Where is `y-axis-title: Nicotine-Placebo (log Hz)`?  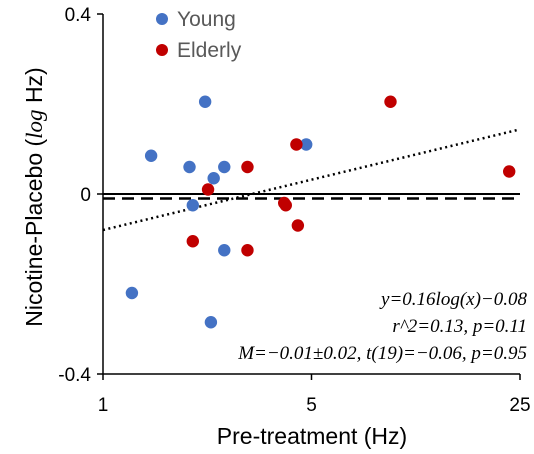
y-axis-title: Nicotine-Placebo (log Hz) is located at coordinates (34, 196).